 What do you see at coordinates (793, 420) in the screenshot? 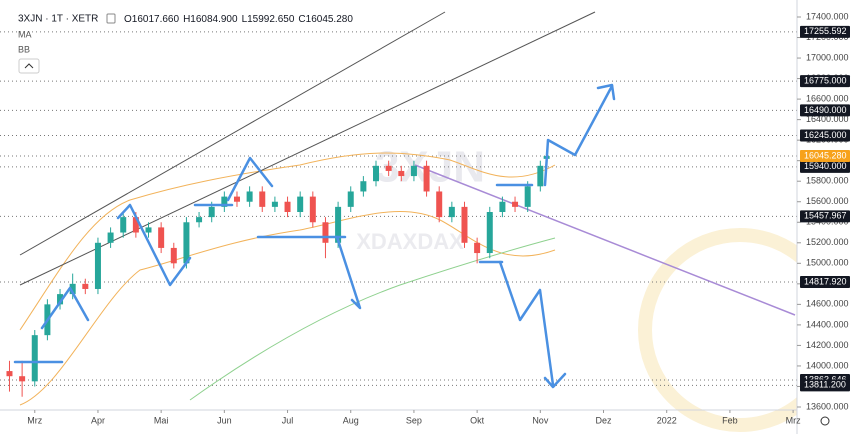
I see `x-tick-label: Mrz` at bounding box center [793, 420].